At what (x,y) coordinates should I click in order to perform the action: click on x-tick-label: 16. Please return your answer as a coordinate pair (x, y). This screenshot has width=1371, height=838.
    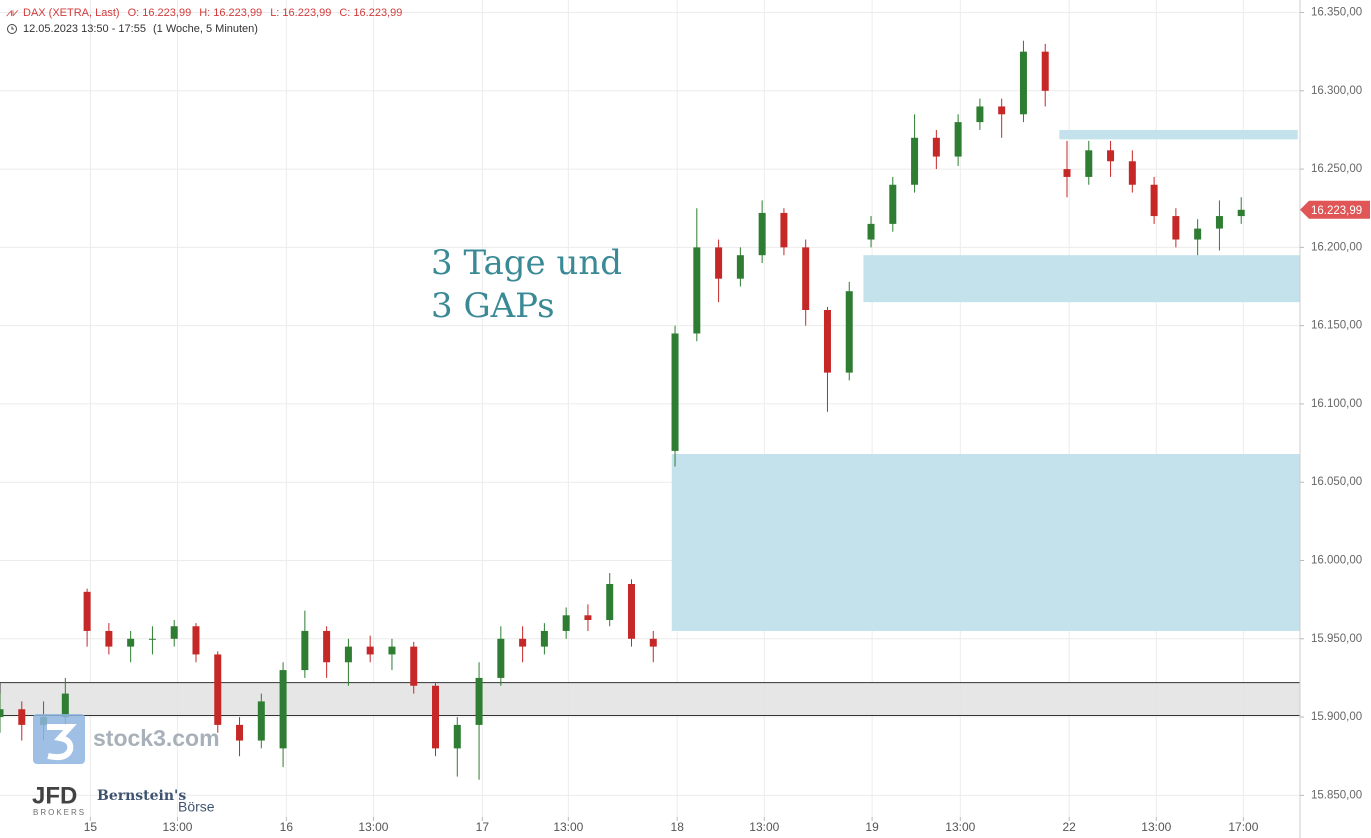
    Looking at the image, I should click on (287, 827).